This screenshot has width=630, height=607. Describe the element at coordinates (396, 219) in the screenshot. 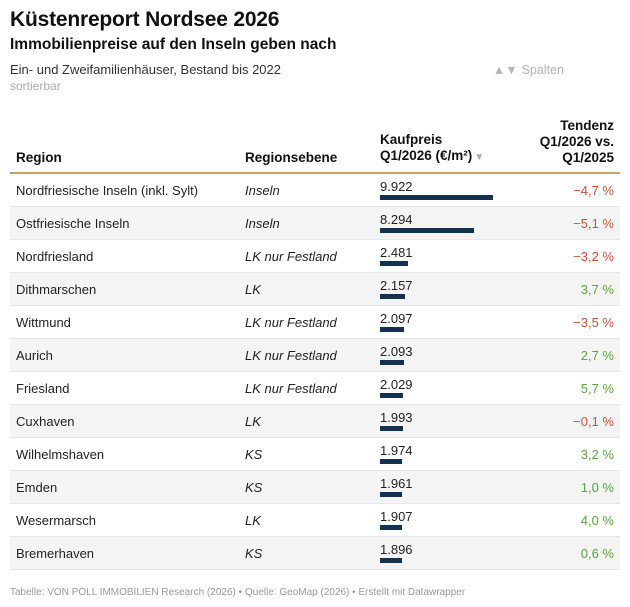

I see `cell-kaufpreis-label: 8.294` at that location.